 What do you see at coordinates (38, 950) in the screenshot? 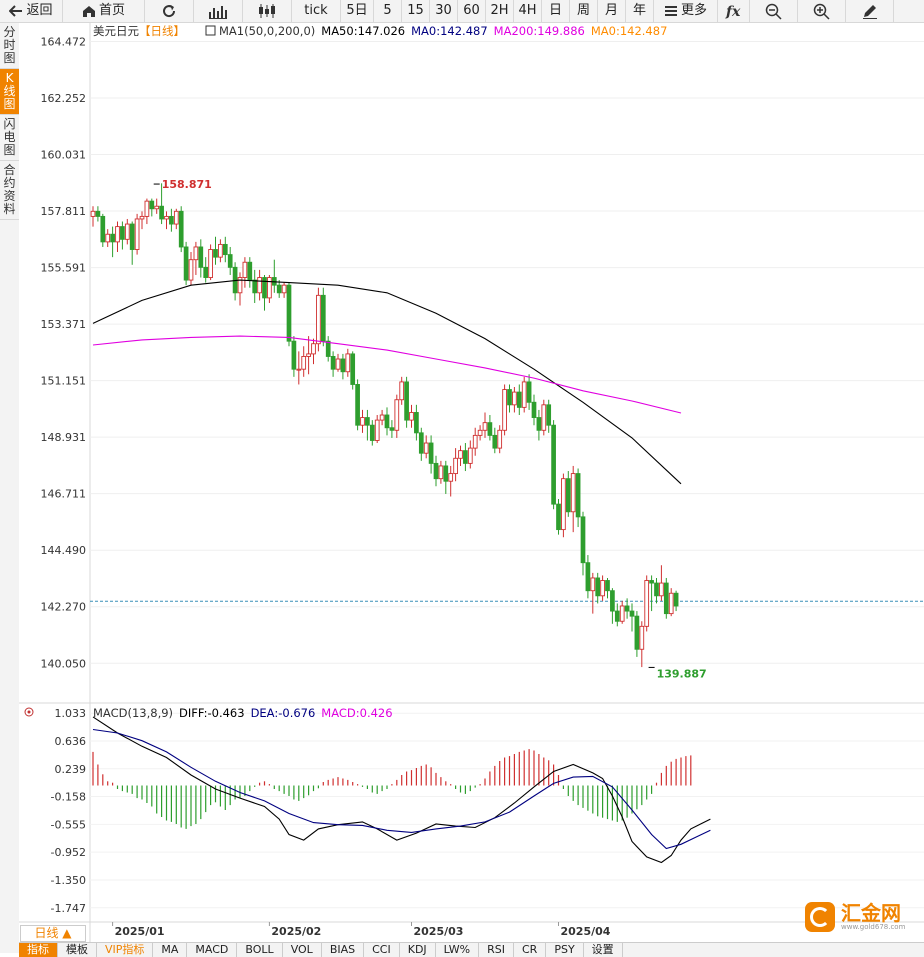
I see `indicator-tab-0: 指标` at bounding box center [38, 950].